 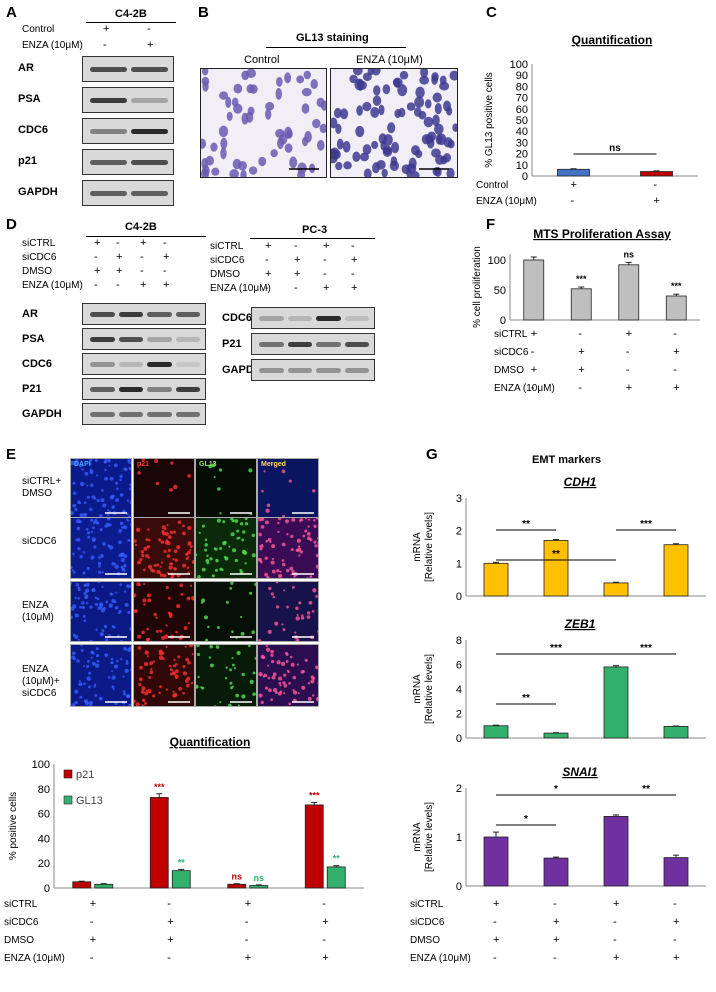 What do you see at coordinates (237, 886) in the screenshot?
I see `bar-p21` at bounding box center [237, 886].